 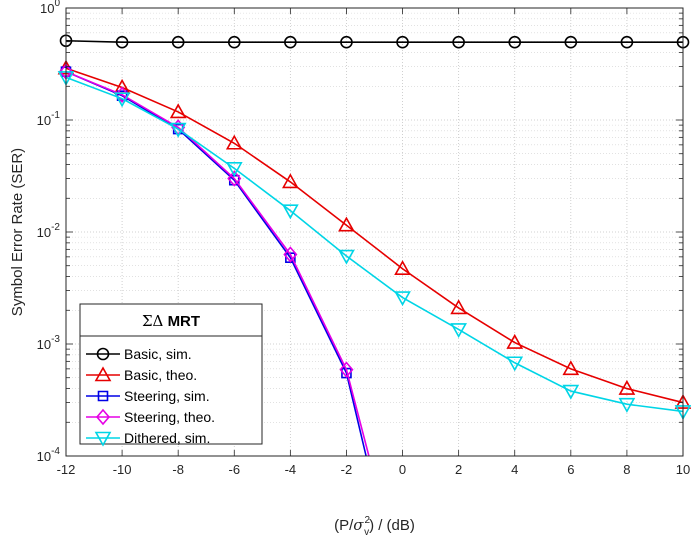 I want to click on series-line-basic-sim, so click(x=374, y=41).